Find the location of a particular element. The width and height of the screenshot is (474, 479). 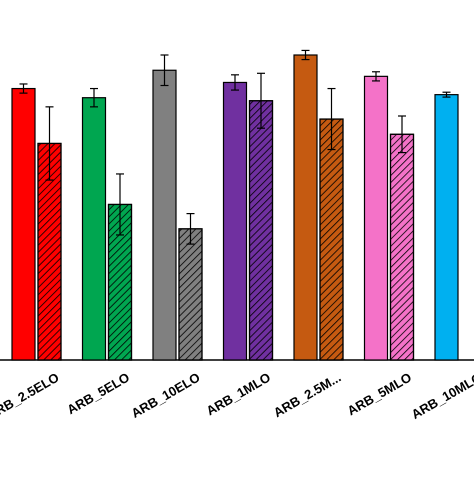

category-label: ARB_5MLO is located at coordinates (379, 394).